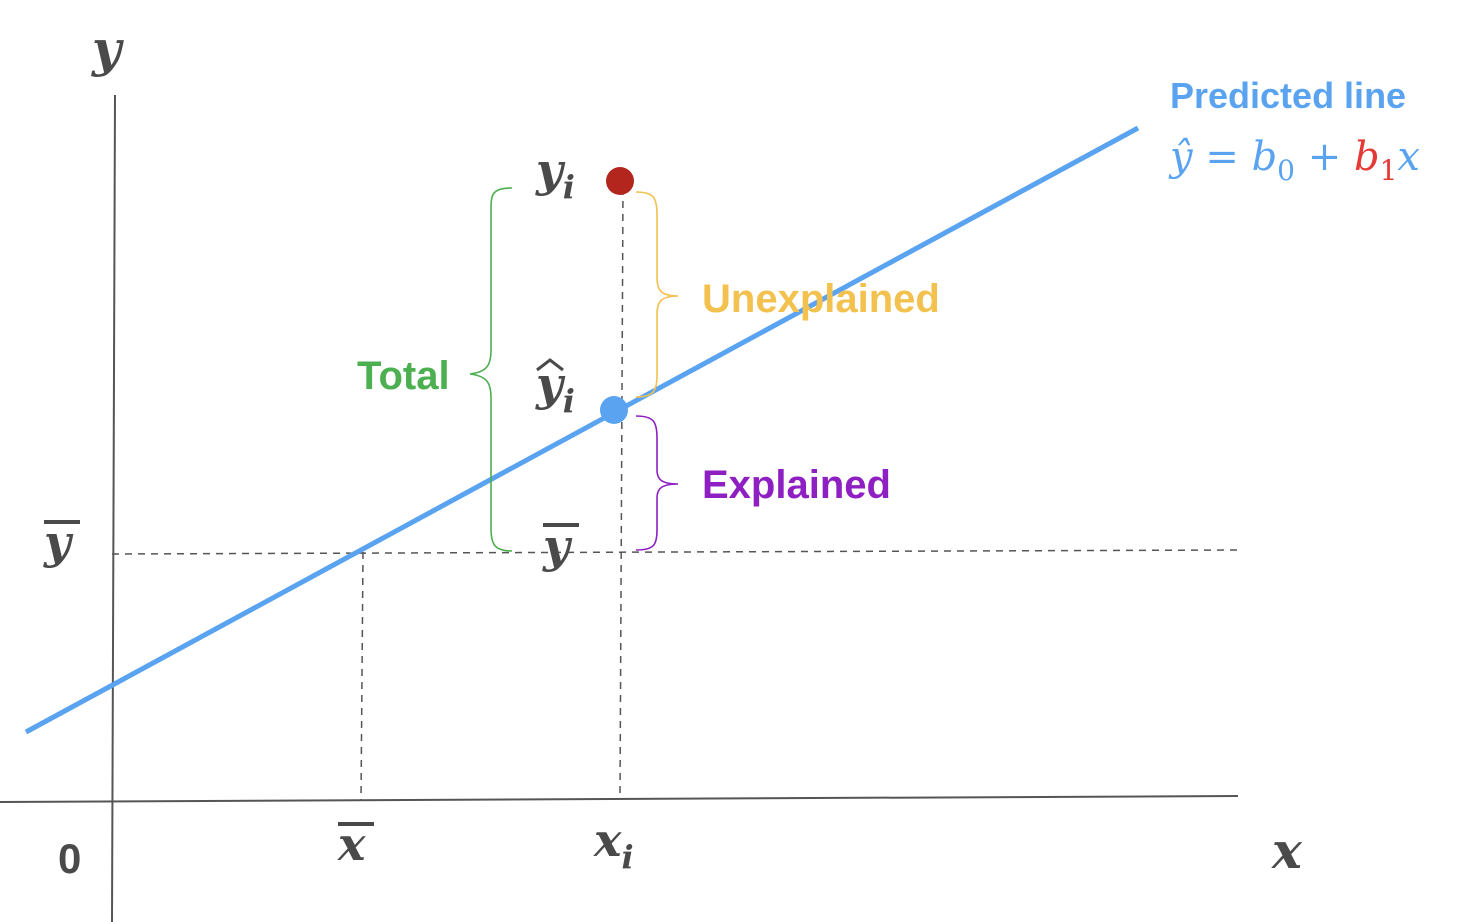  Describe the element at coordinates (657, 483) in the screenshot. I see `explained-brace` at that location.